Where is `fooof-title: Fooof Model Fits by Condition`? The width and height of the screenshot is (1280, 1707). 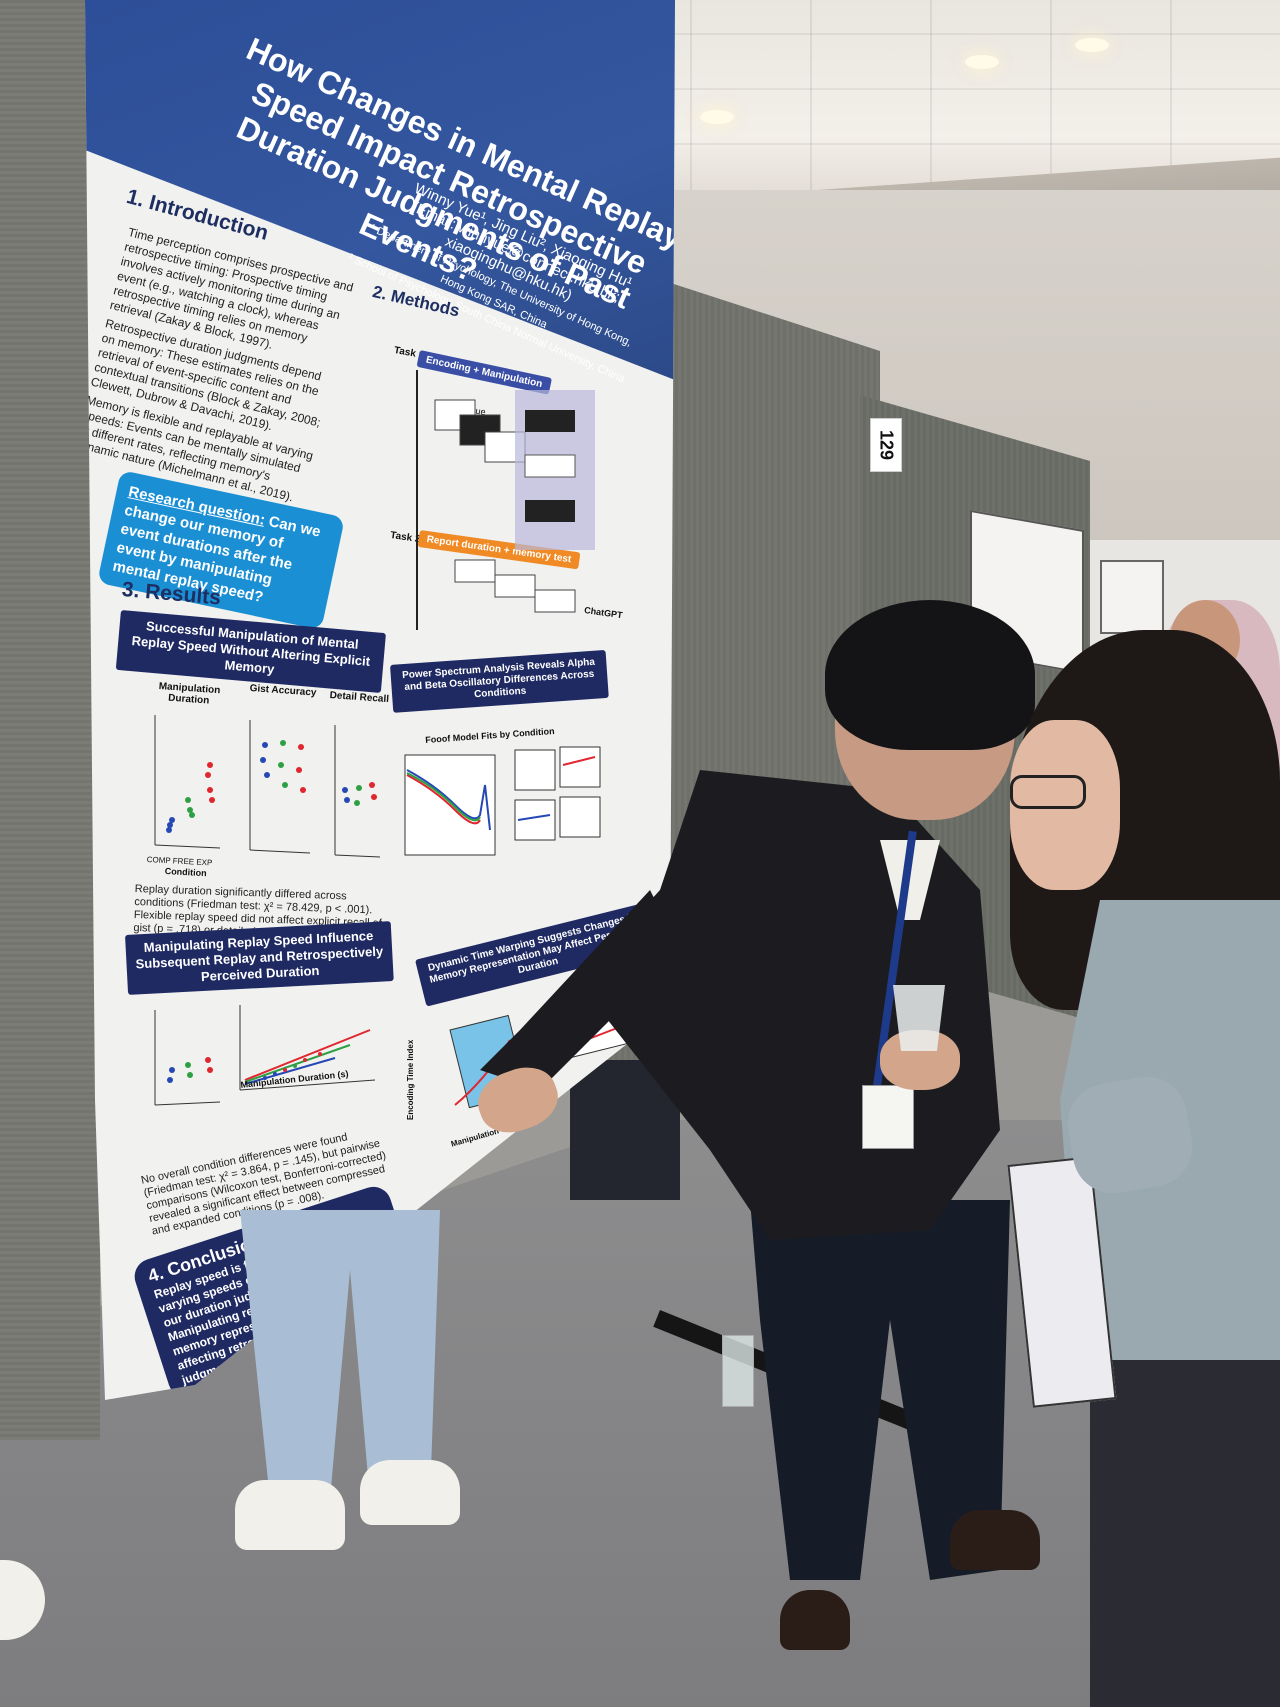 fooof-title: Fooof Model Fits by Condition is located at coordinates (490, 735).